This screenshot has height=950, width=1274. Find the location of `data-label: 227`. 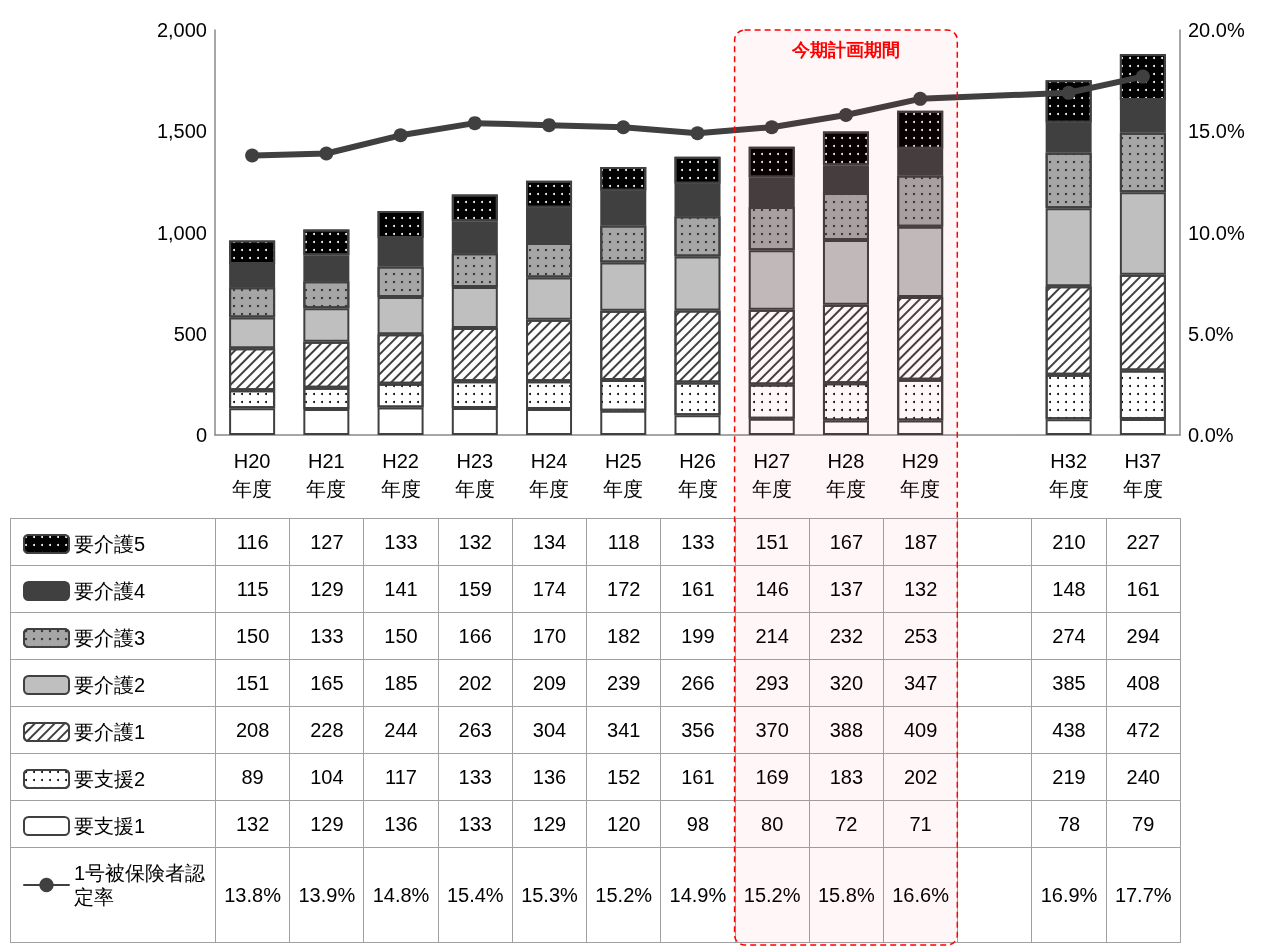

data-label: 227 is located at coordinates (1143, 542).